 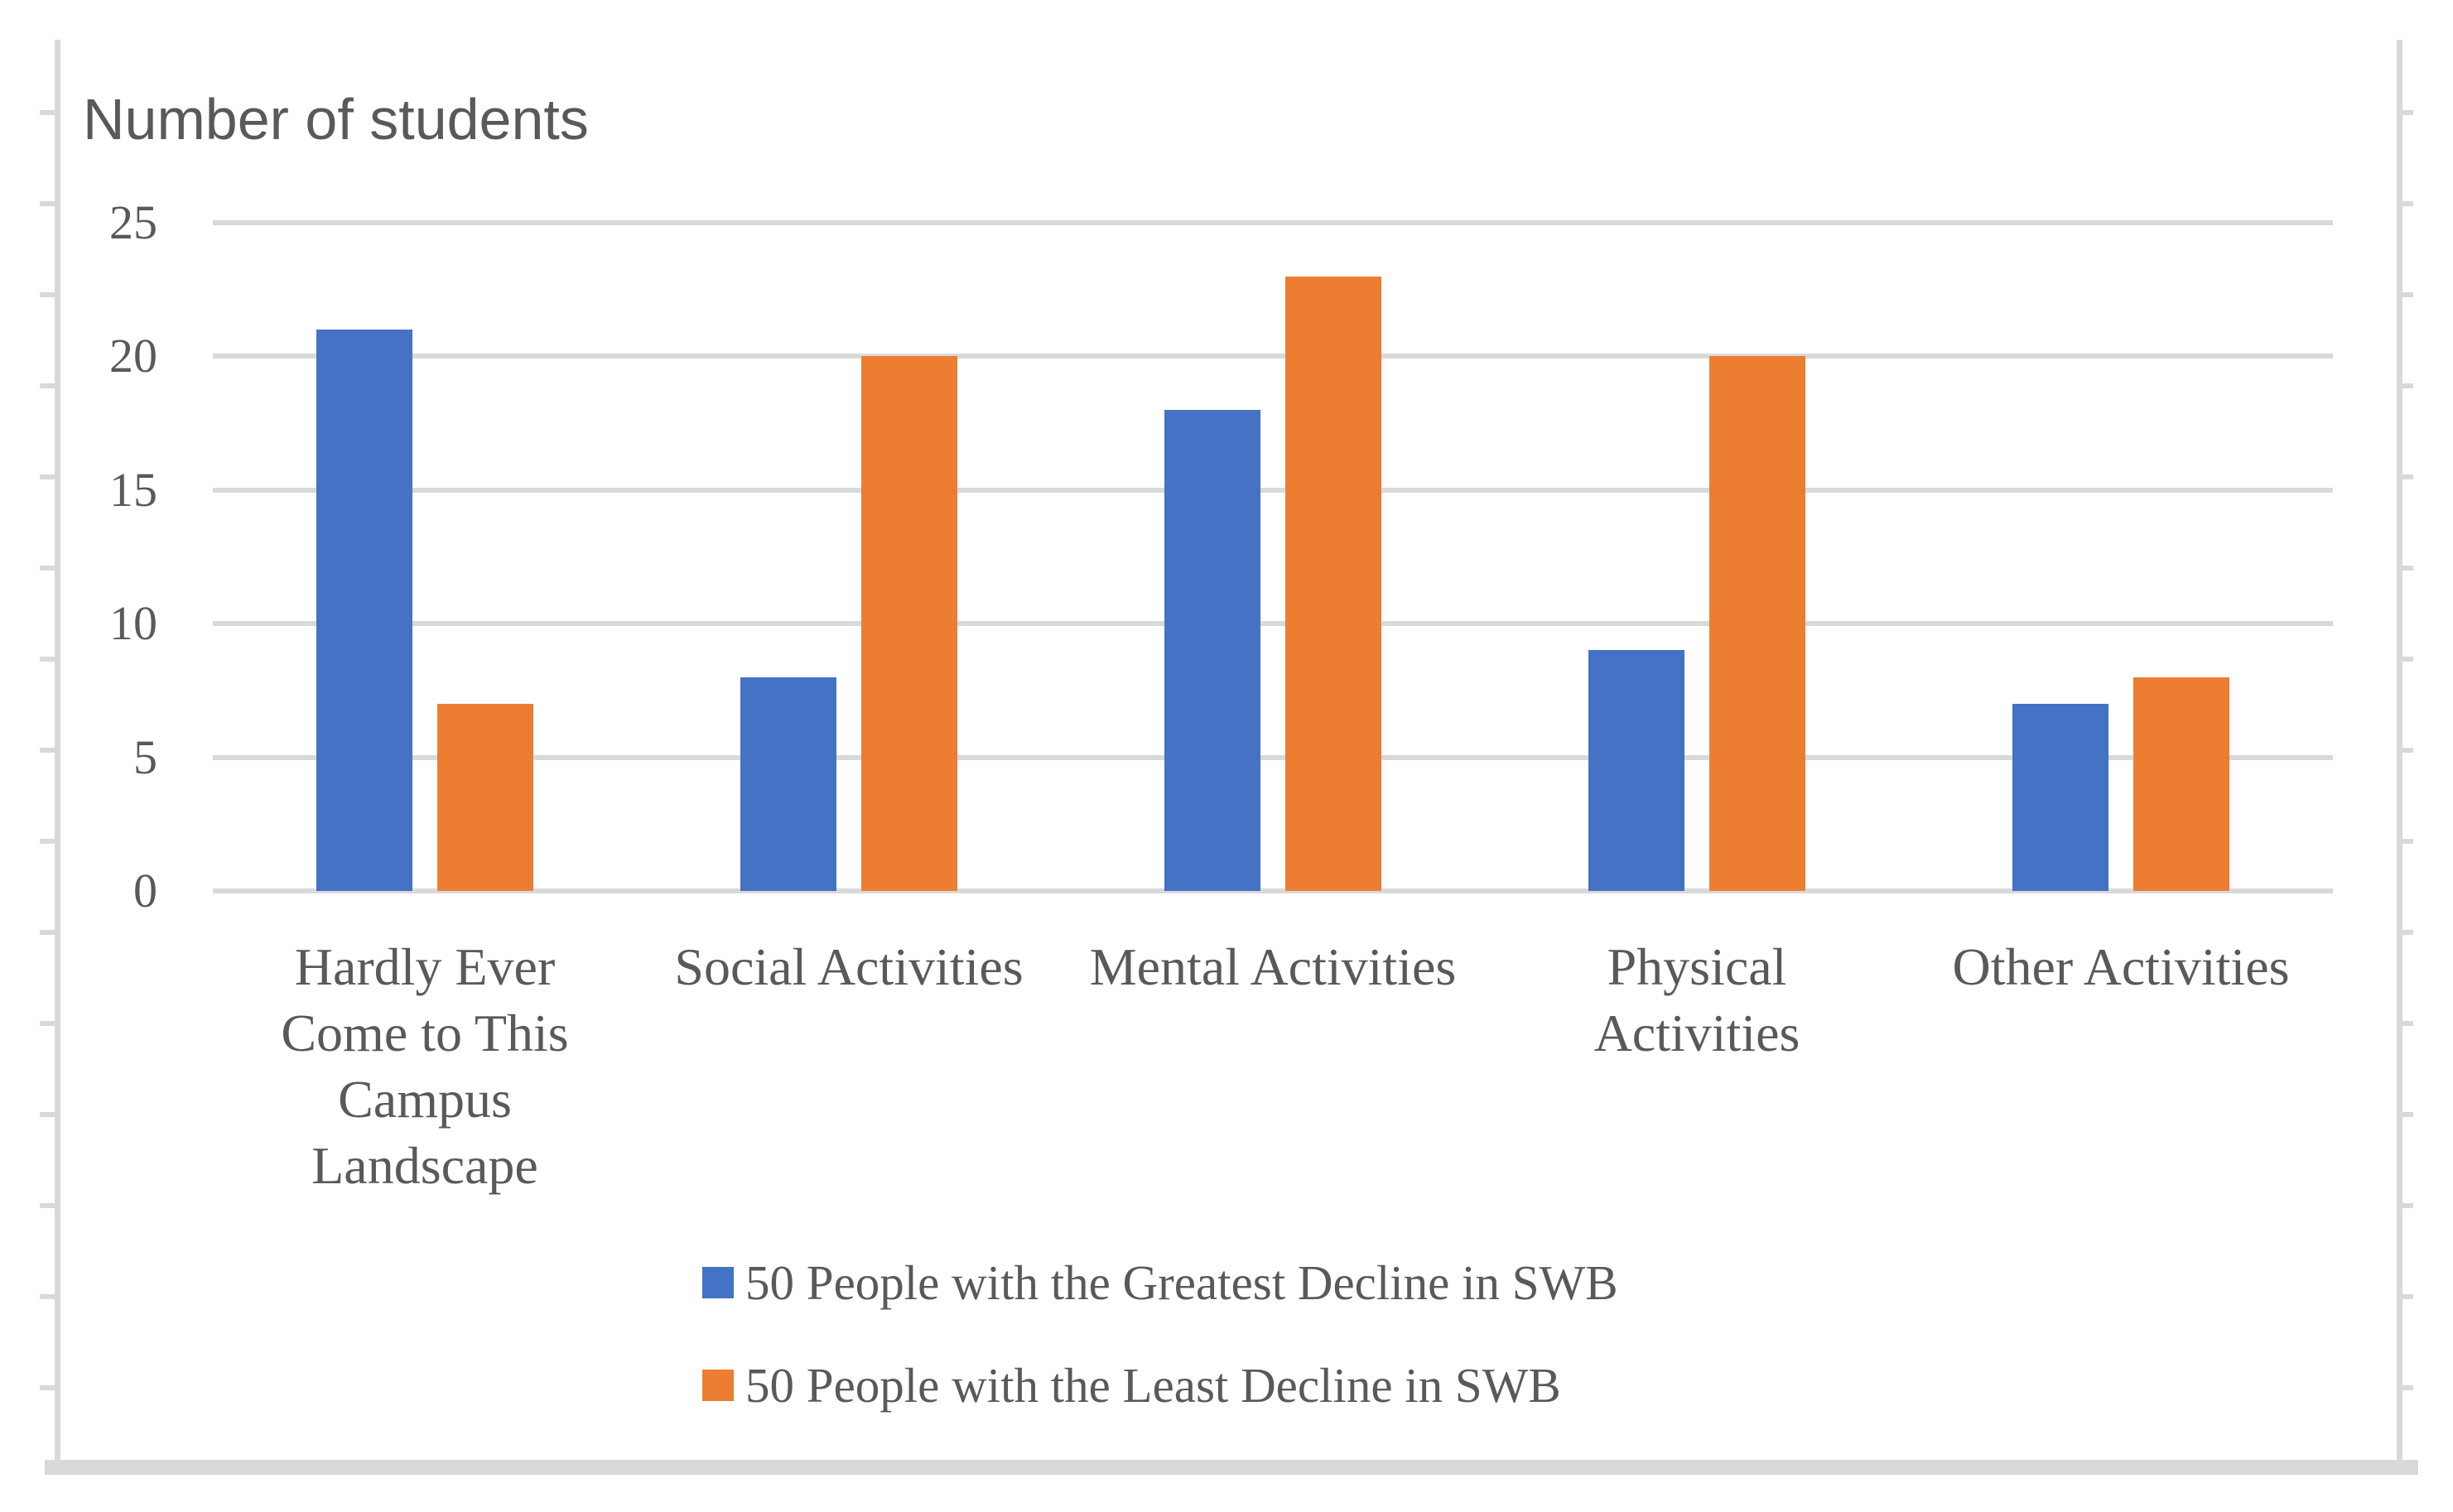 What do you see at coordinates (336, 119) in the screenshot?
I see `y-axis-title: Number of students` at bounding box center [336, 119].